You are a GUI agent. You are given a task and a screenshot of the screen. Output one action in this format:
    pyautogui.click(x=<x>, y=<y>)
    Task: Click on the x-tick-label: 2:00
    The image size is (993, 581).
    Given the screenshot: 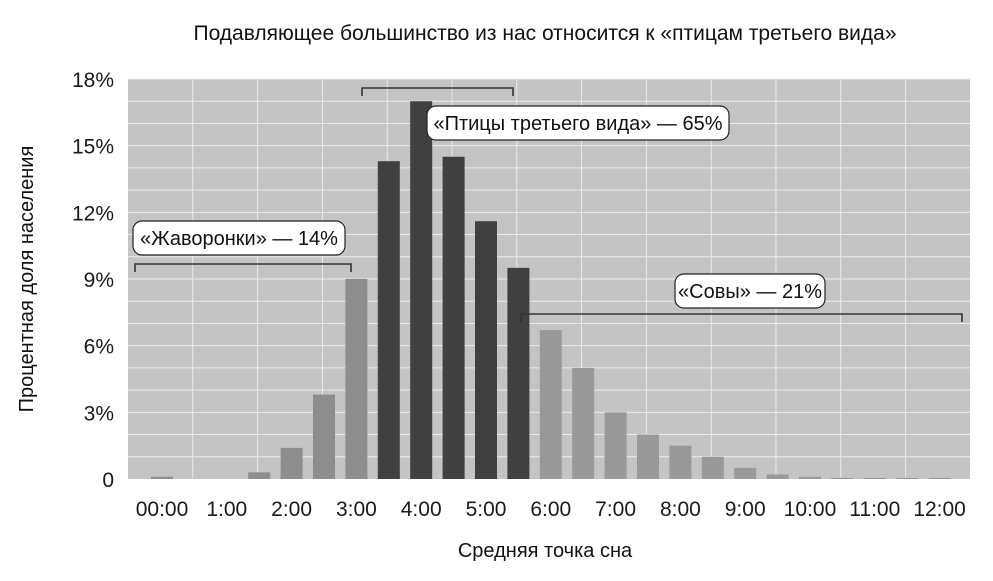 What is the action you would take?
    pyautogui.click(x=291, y=509)
    